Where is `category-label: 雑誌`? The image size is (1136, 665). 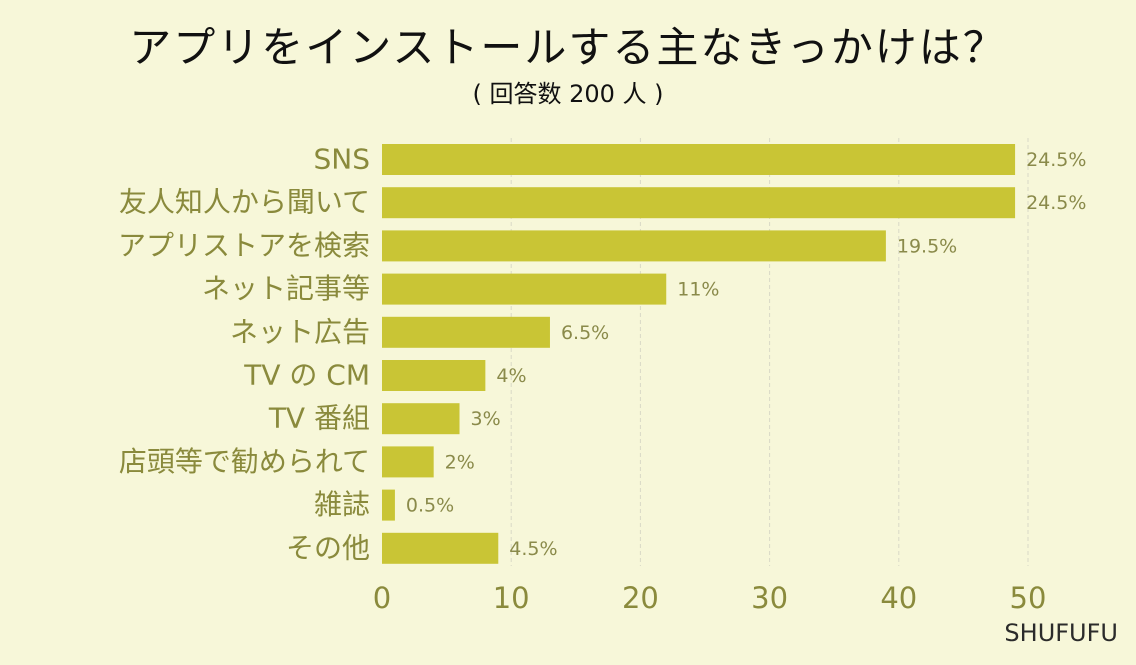
category-label: 雑誌 is located at coordinates (342, 504).